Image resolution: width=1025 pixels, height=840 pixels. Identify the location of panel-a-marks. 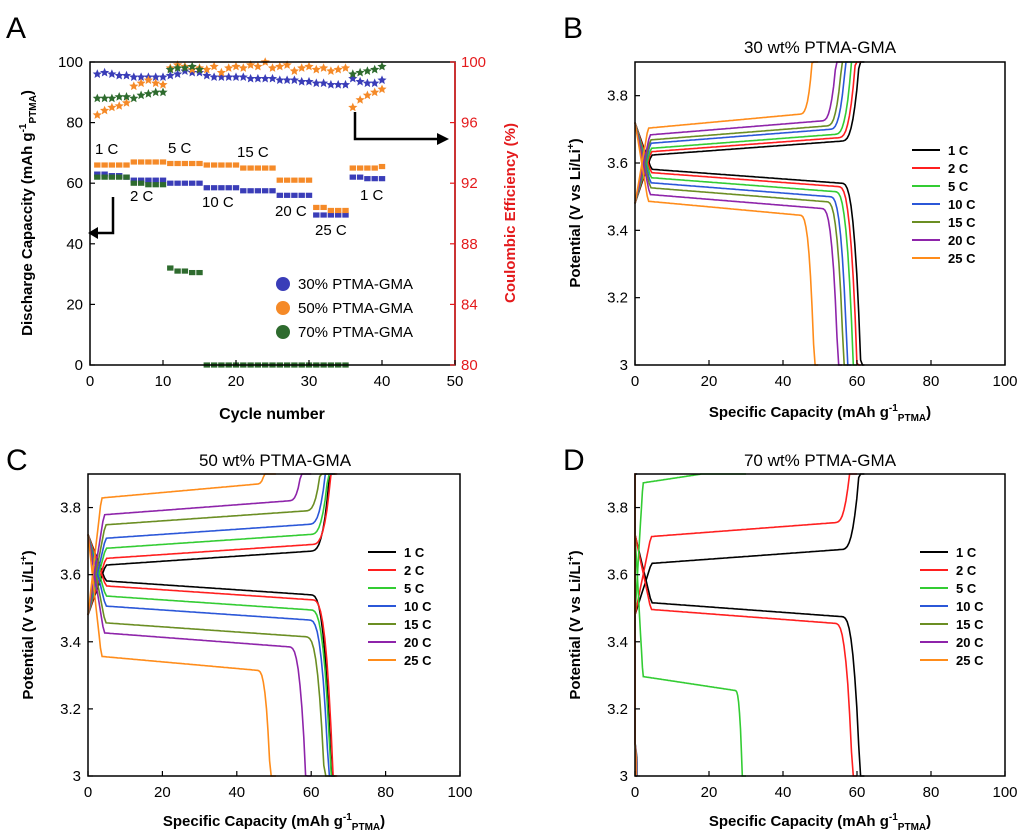
(239, 212).